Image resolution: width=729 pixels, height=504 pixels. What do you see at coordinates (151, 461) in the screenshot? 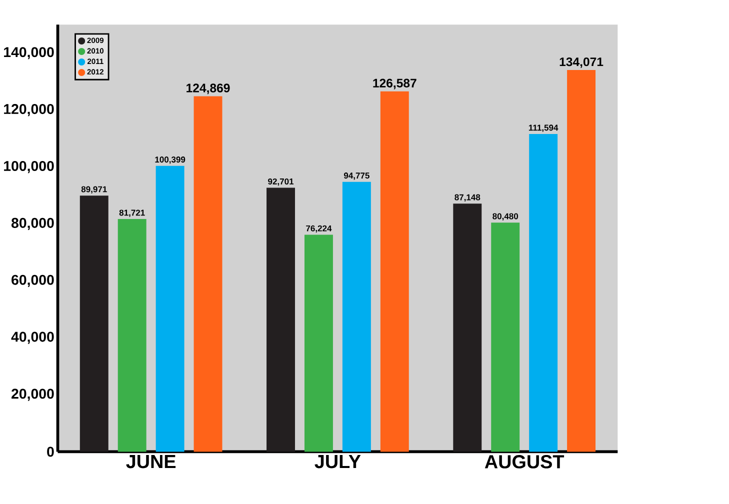
I see `x-tick-label: JUNE` at bounding box center [151, 461].